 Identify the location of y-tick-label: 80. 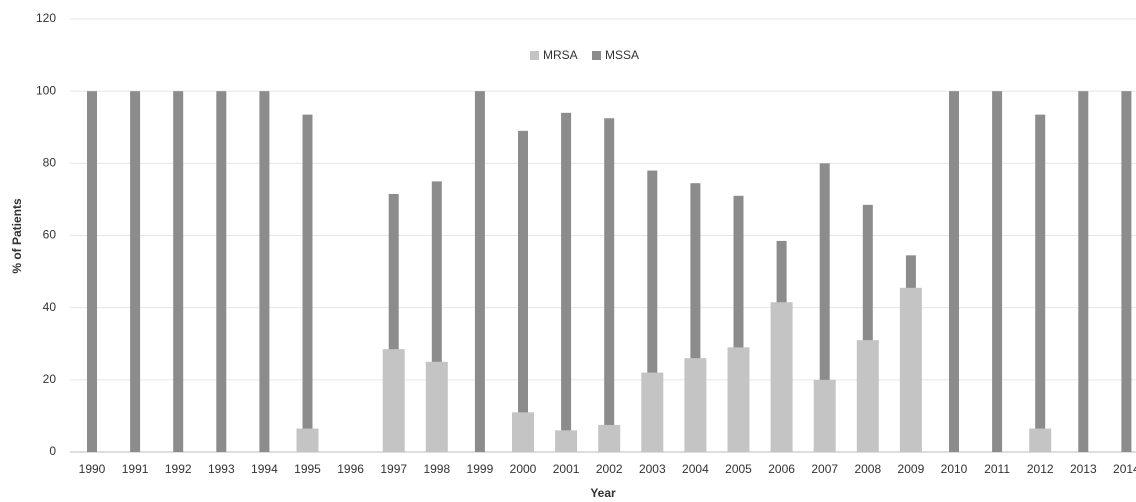
(50, 163).